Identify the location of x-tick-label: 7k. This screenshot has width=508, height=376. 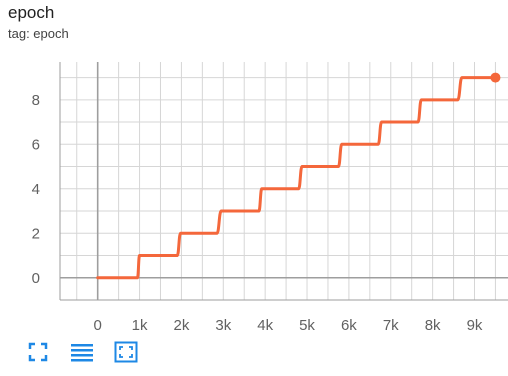
(391, 325).